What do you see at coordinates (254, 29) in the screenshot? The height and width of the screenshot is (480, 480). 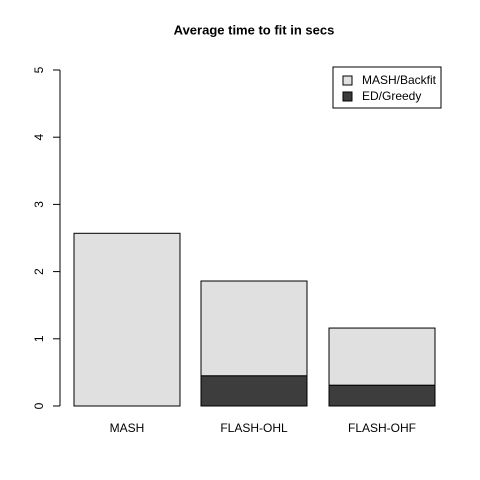 I see `chart-title: Average time to fit in secs` at bounding box center [254, 29].